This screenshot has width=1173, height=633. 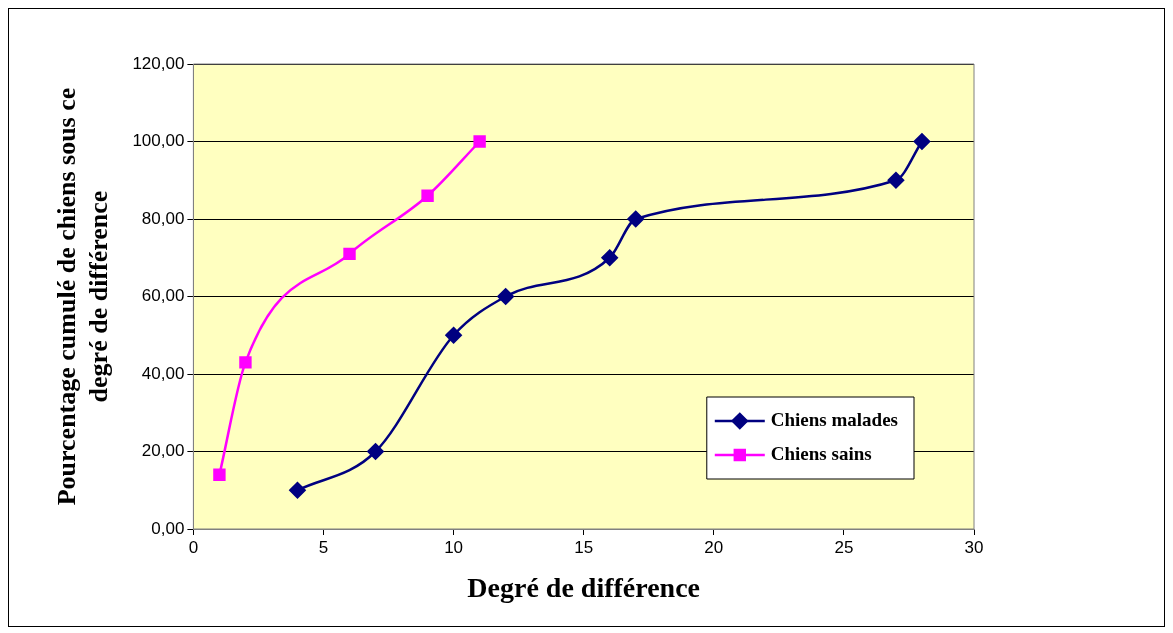 What do you see at coordinates (168, 528) in the screenshot?
I see `y-tick-label: 0,00` at bounding box center [168, 528].